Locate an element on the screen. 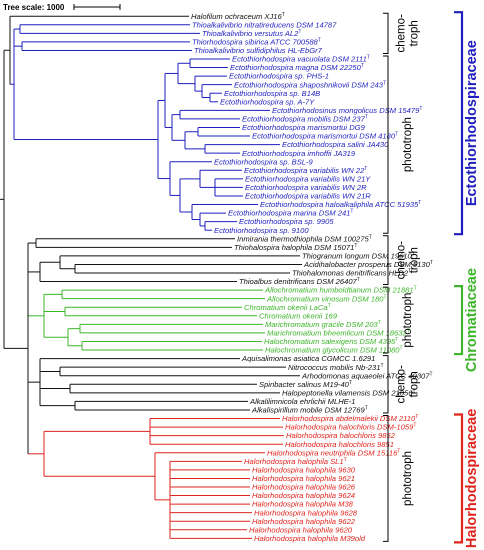 The height and width of the screenshot is (550, 484). leaf-name: Ectothiorhodospira vacuolata DSM 2111 is located at coordinates (299, 59).